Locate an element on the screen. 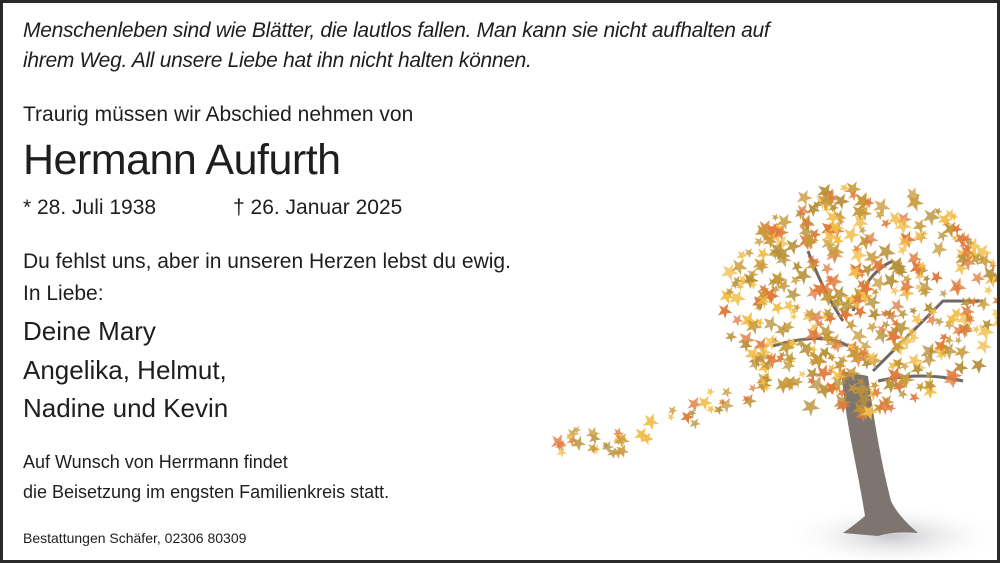 Image resolution: width=1000 pixels, height=563 pixels. death-date: † 26. Januar 2025 is located at coordinates (318, 207).